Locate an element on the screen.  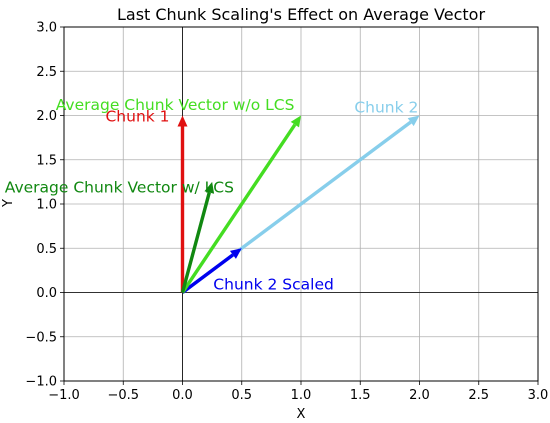
x-tick-label: 1.0 is located at coordinates (301, 395).